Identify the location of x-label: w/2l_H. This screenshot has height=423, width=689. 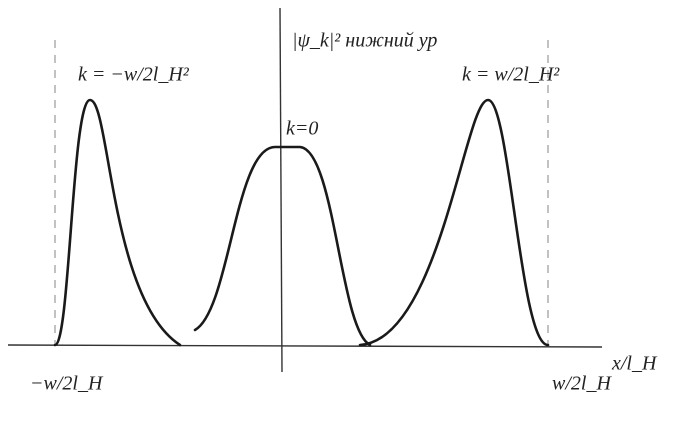
(582, 384).